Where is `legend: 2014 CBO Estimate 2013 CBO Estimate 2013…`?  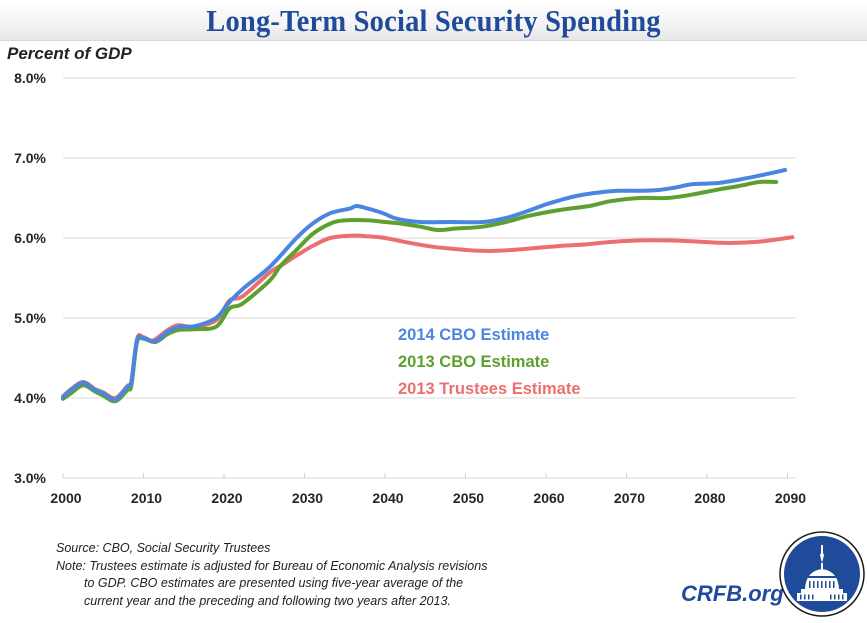 legend: 2014 CBO Estimate 2013 CBO Estimate 2013… is located at coordinates (489, 362).